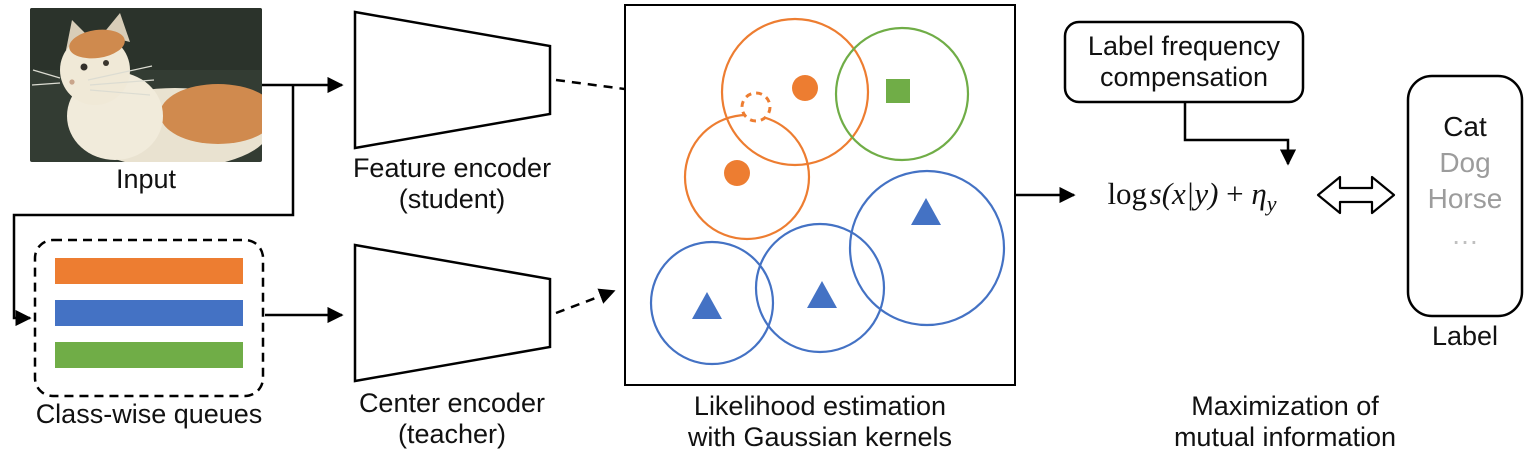 Image resolution: width=1537 pixels, height=458 pixels. Describe the element at coordinates (1184, 46) in the screenshot. I see `compensation-caption-line1: Label frequency` at that location.